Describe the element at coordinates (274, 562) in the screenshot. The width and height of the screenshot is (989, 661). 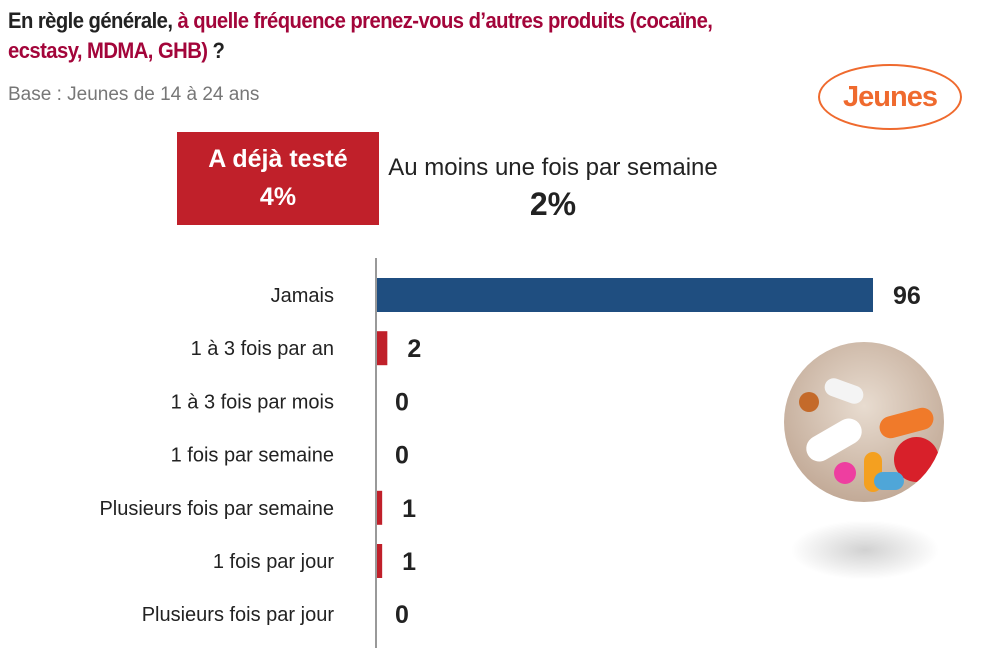
I see `category-label: 1 fois par jour` at that location.